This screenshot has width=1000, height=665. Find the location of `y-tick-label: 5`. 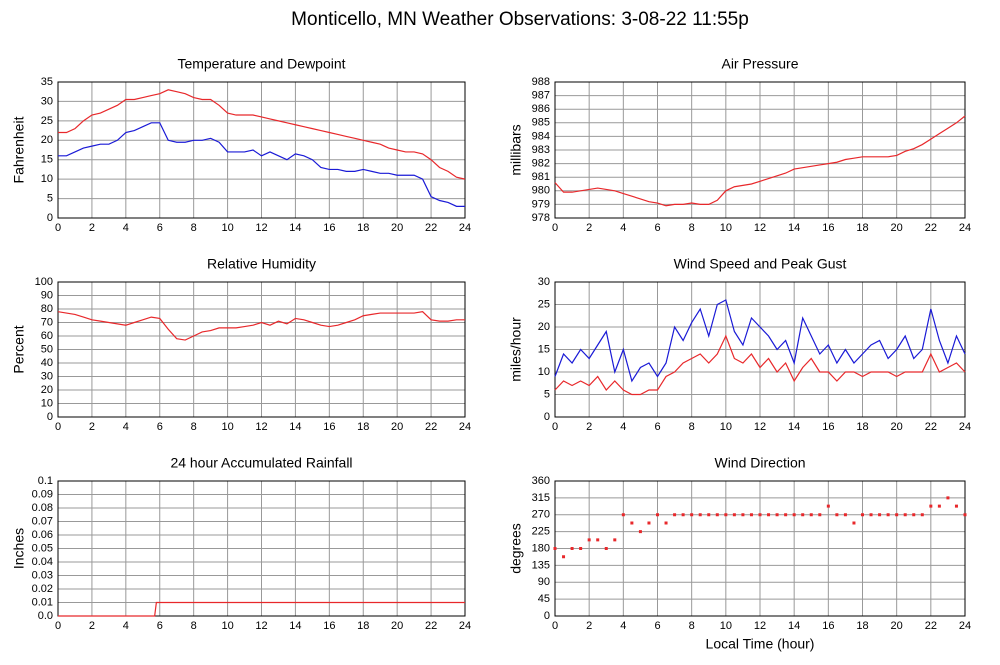

y-tick-label: 5 is located at coordinates (547, 394).